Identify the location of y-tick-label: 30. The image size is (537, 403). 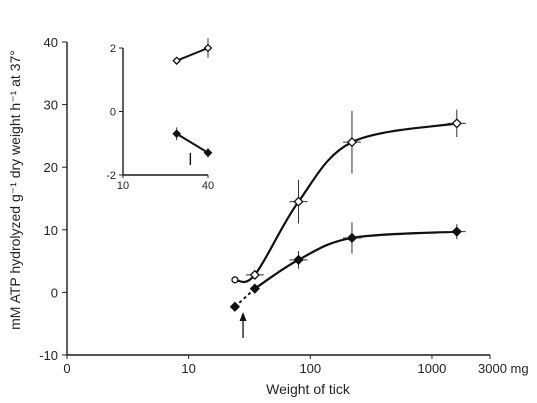
(51, 105).